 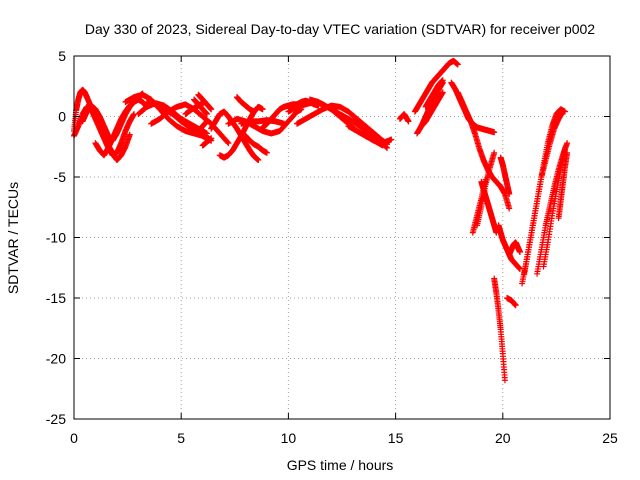 What do you see at coordinates (62, 56) in the screenshot?
I see `y-tick-label: 5` at bounding box center [62, 56].